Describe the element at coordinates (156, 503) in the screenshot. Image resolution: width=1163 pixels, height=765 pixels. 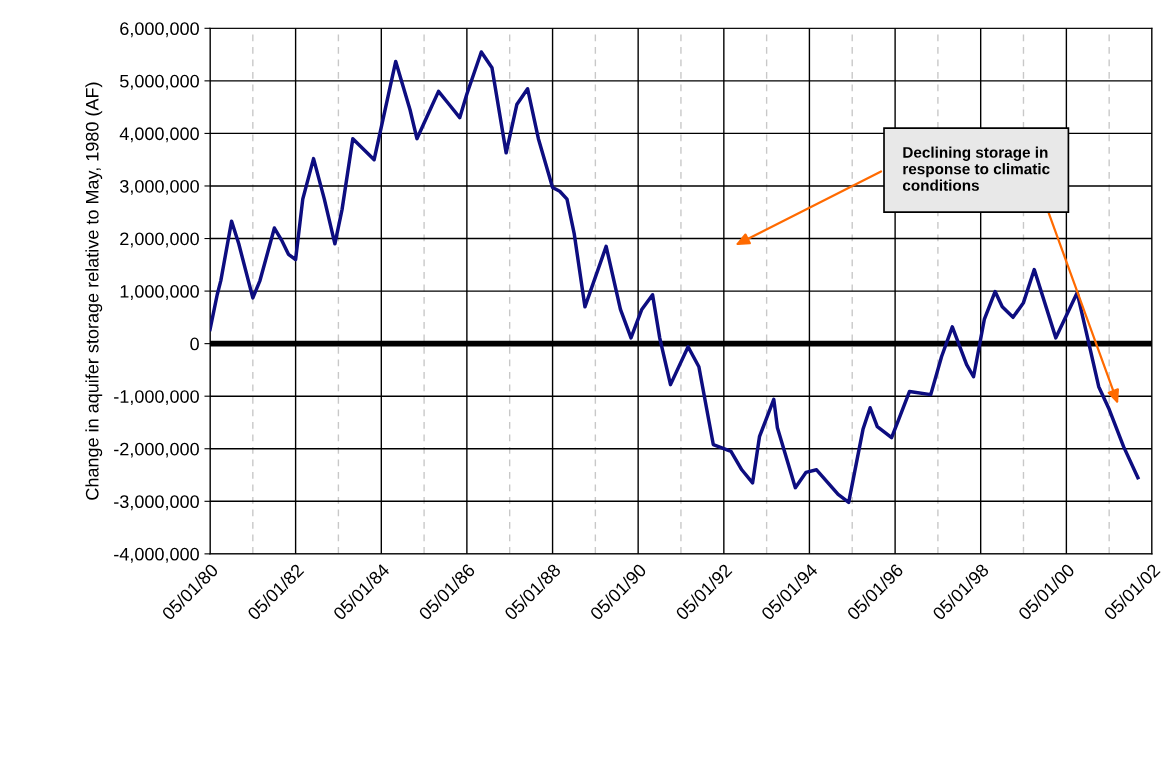
I see `y-tick-label: -3,000,000` at that location.